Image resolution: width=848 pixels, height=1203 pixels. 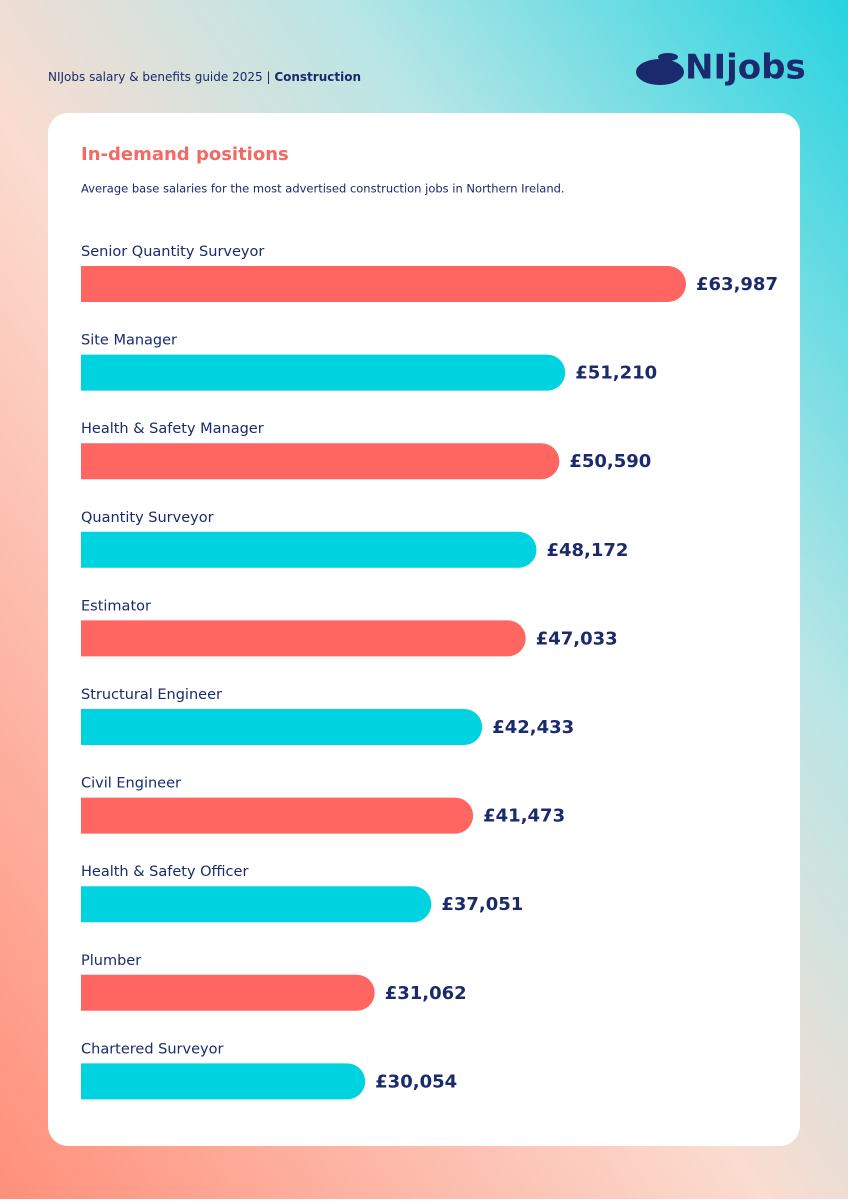 I want to click on category-label: Chartered Surveyor, so click(x=152, y=1049).